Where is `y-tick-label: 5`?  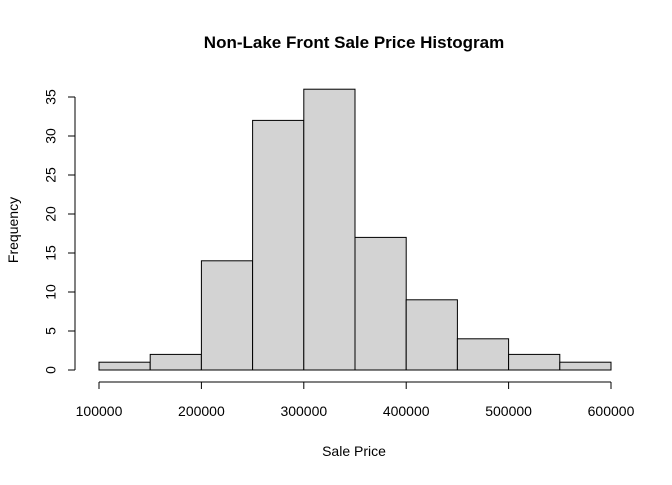 y-tick-label: 5 is located at coordinates (51, 331).